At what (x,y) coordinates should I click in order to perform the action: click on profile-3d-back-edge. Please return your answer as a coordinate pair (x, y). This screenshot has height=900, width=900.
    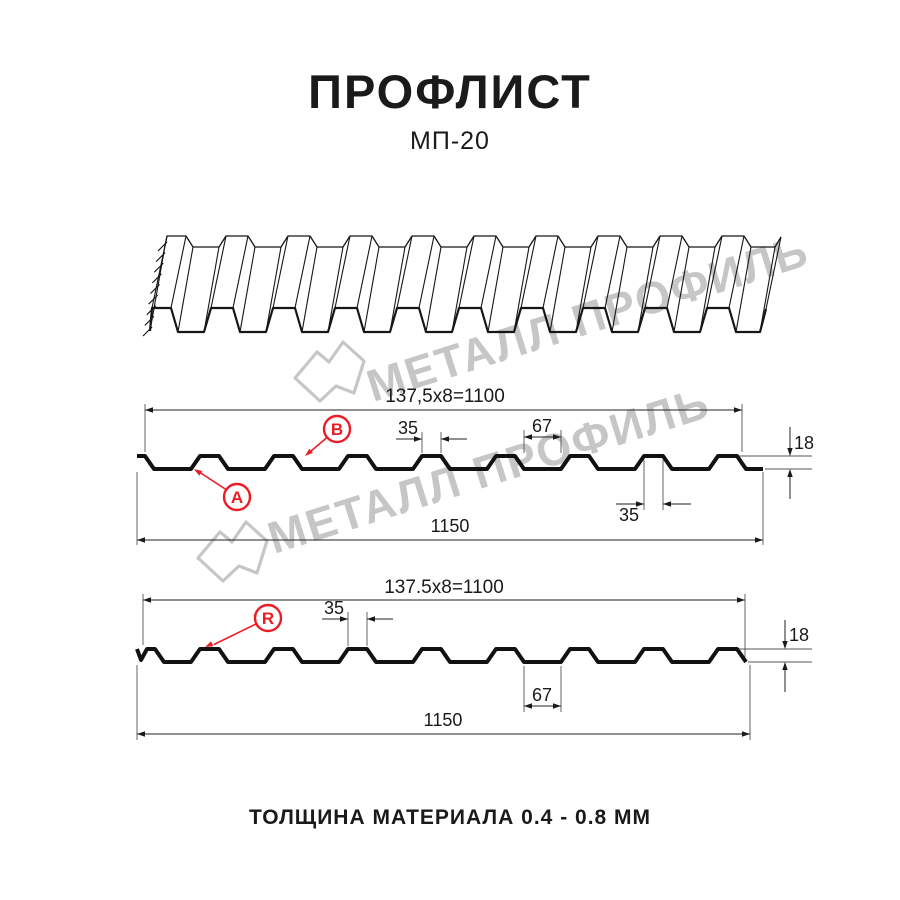
    Looking at the image, I should click on (473, 241).